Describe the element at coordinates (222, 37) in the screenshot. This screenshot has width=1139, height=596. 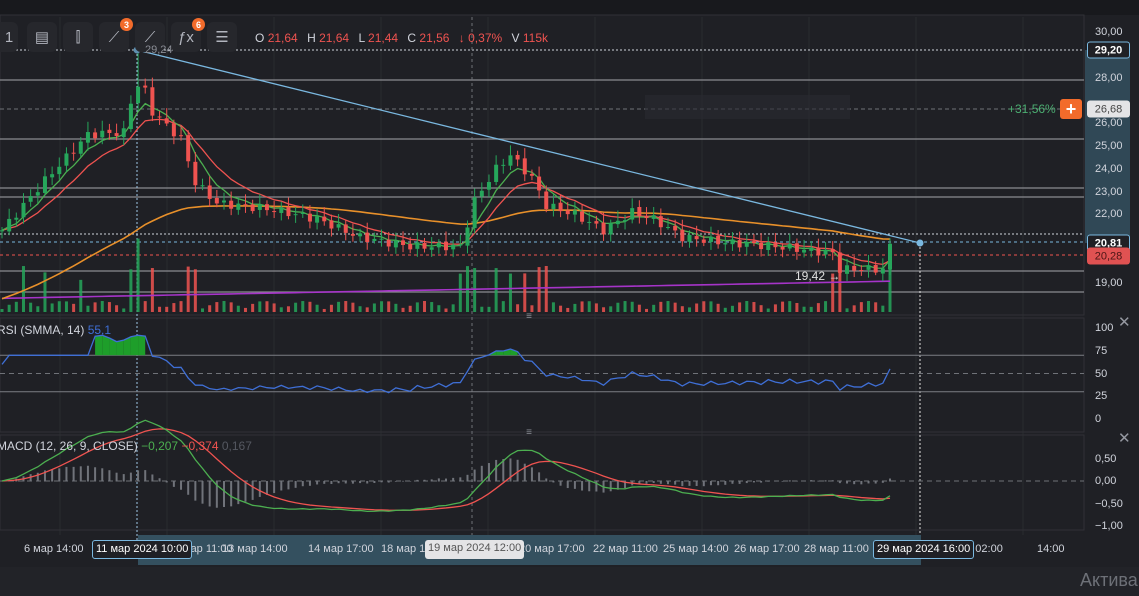
I see `settings-button: ☰` at that location.